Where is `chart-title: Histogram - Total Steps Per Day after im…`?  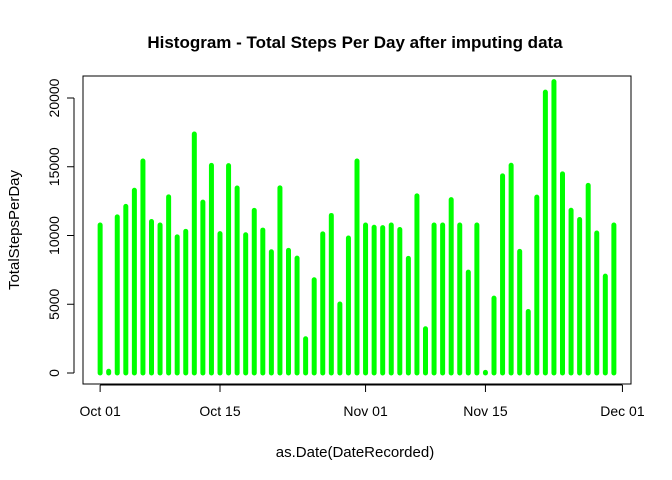
chart-title: Histogram - Total Steps Per Day after im… is located at coordinates (355, 42).